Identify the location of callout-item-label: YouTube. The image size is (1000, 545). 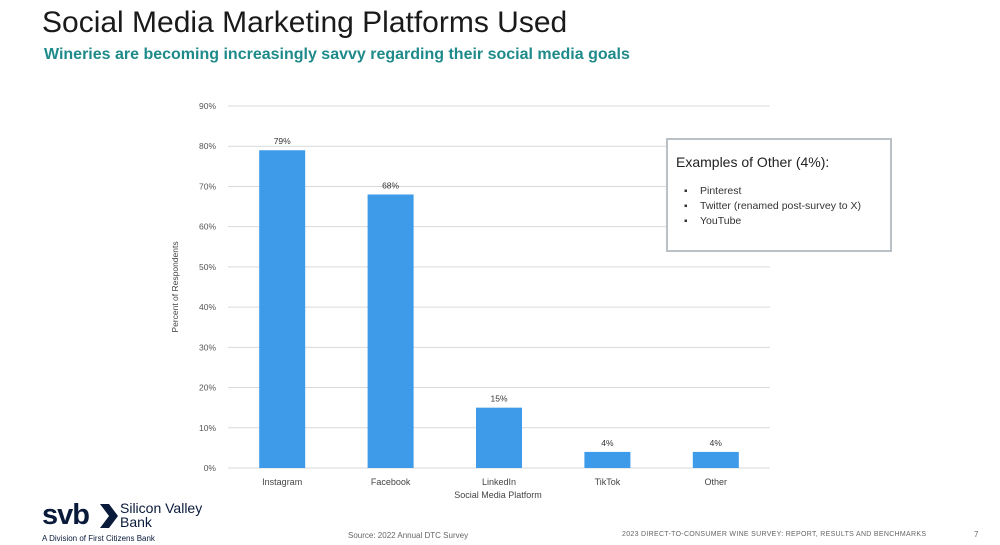
(721, 221).